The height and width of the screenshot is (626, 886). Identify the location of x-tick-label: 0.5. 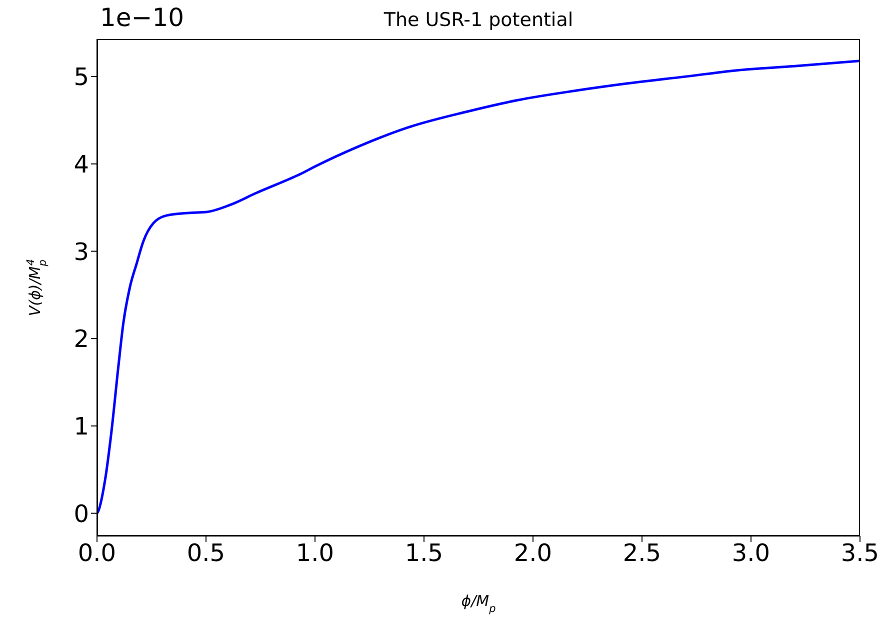
(206, 553).